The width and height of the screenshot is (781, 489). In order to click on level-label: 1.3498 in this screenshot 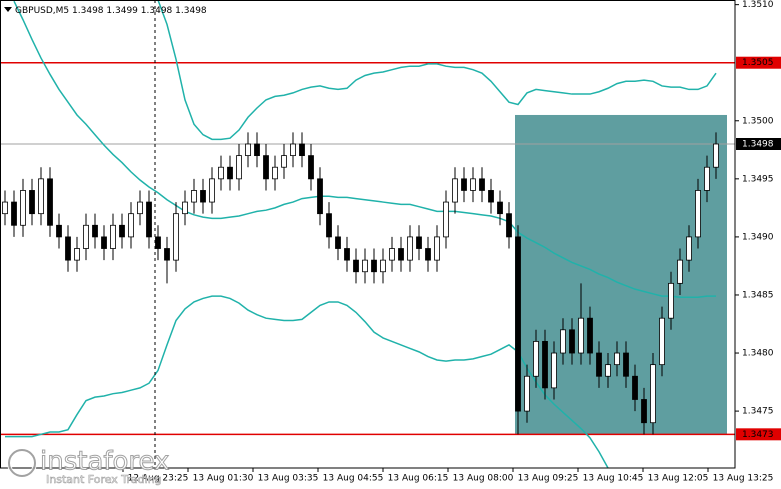, I will do `click(758, 145)`.